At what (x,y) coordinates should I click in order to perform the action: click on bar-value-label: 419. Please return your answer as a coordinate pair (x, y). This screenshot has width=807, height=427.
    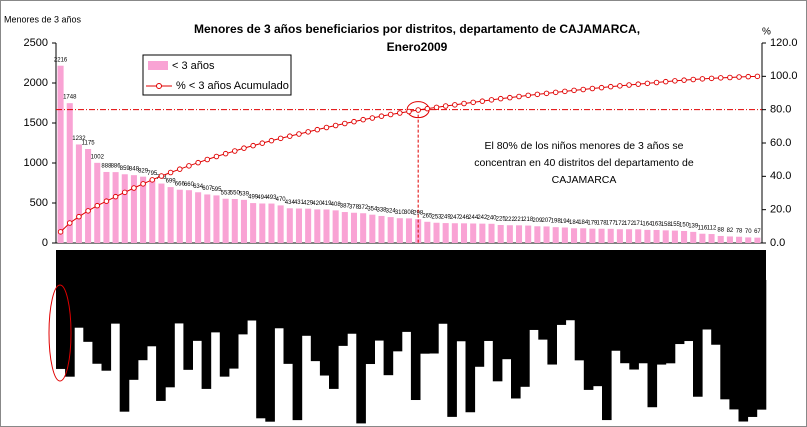
    Looking at the image, I should click on (326, 204).